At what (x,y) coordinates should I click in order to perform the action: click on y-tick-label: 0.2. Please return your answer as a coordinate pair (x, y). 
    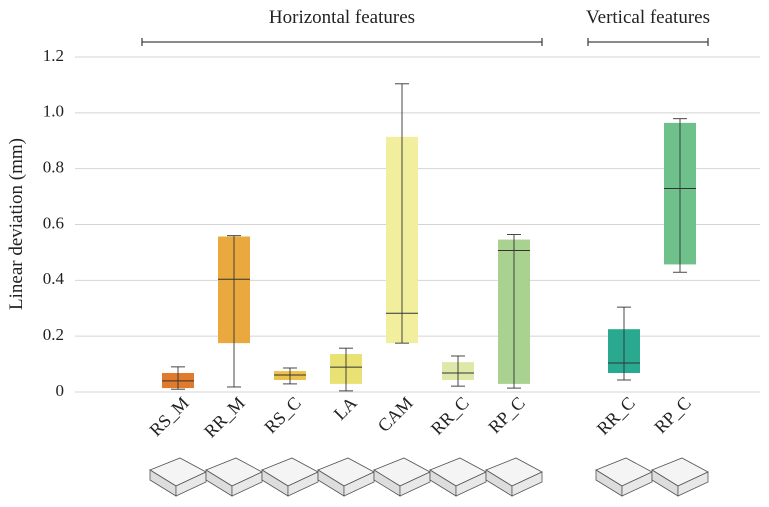
    Looking at the image, I should click on (53, 334).